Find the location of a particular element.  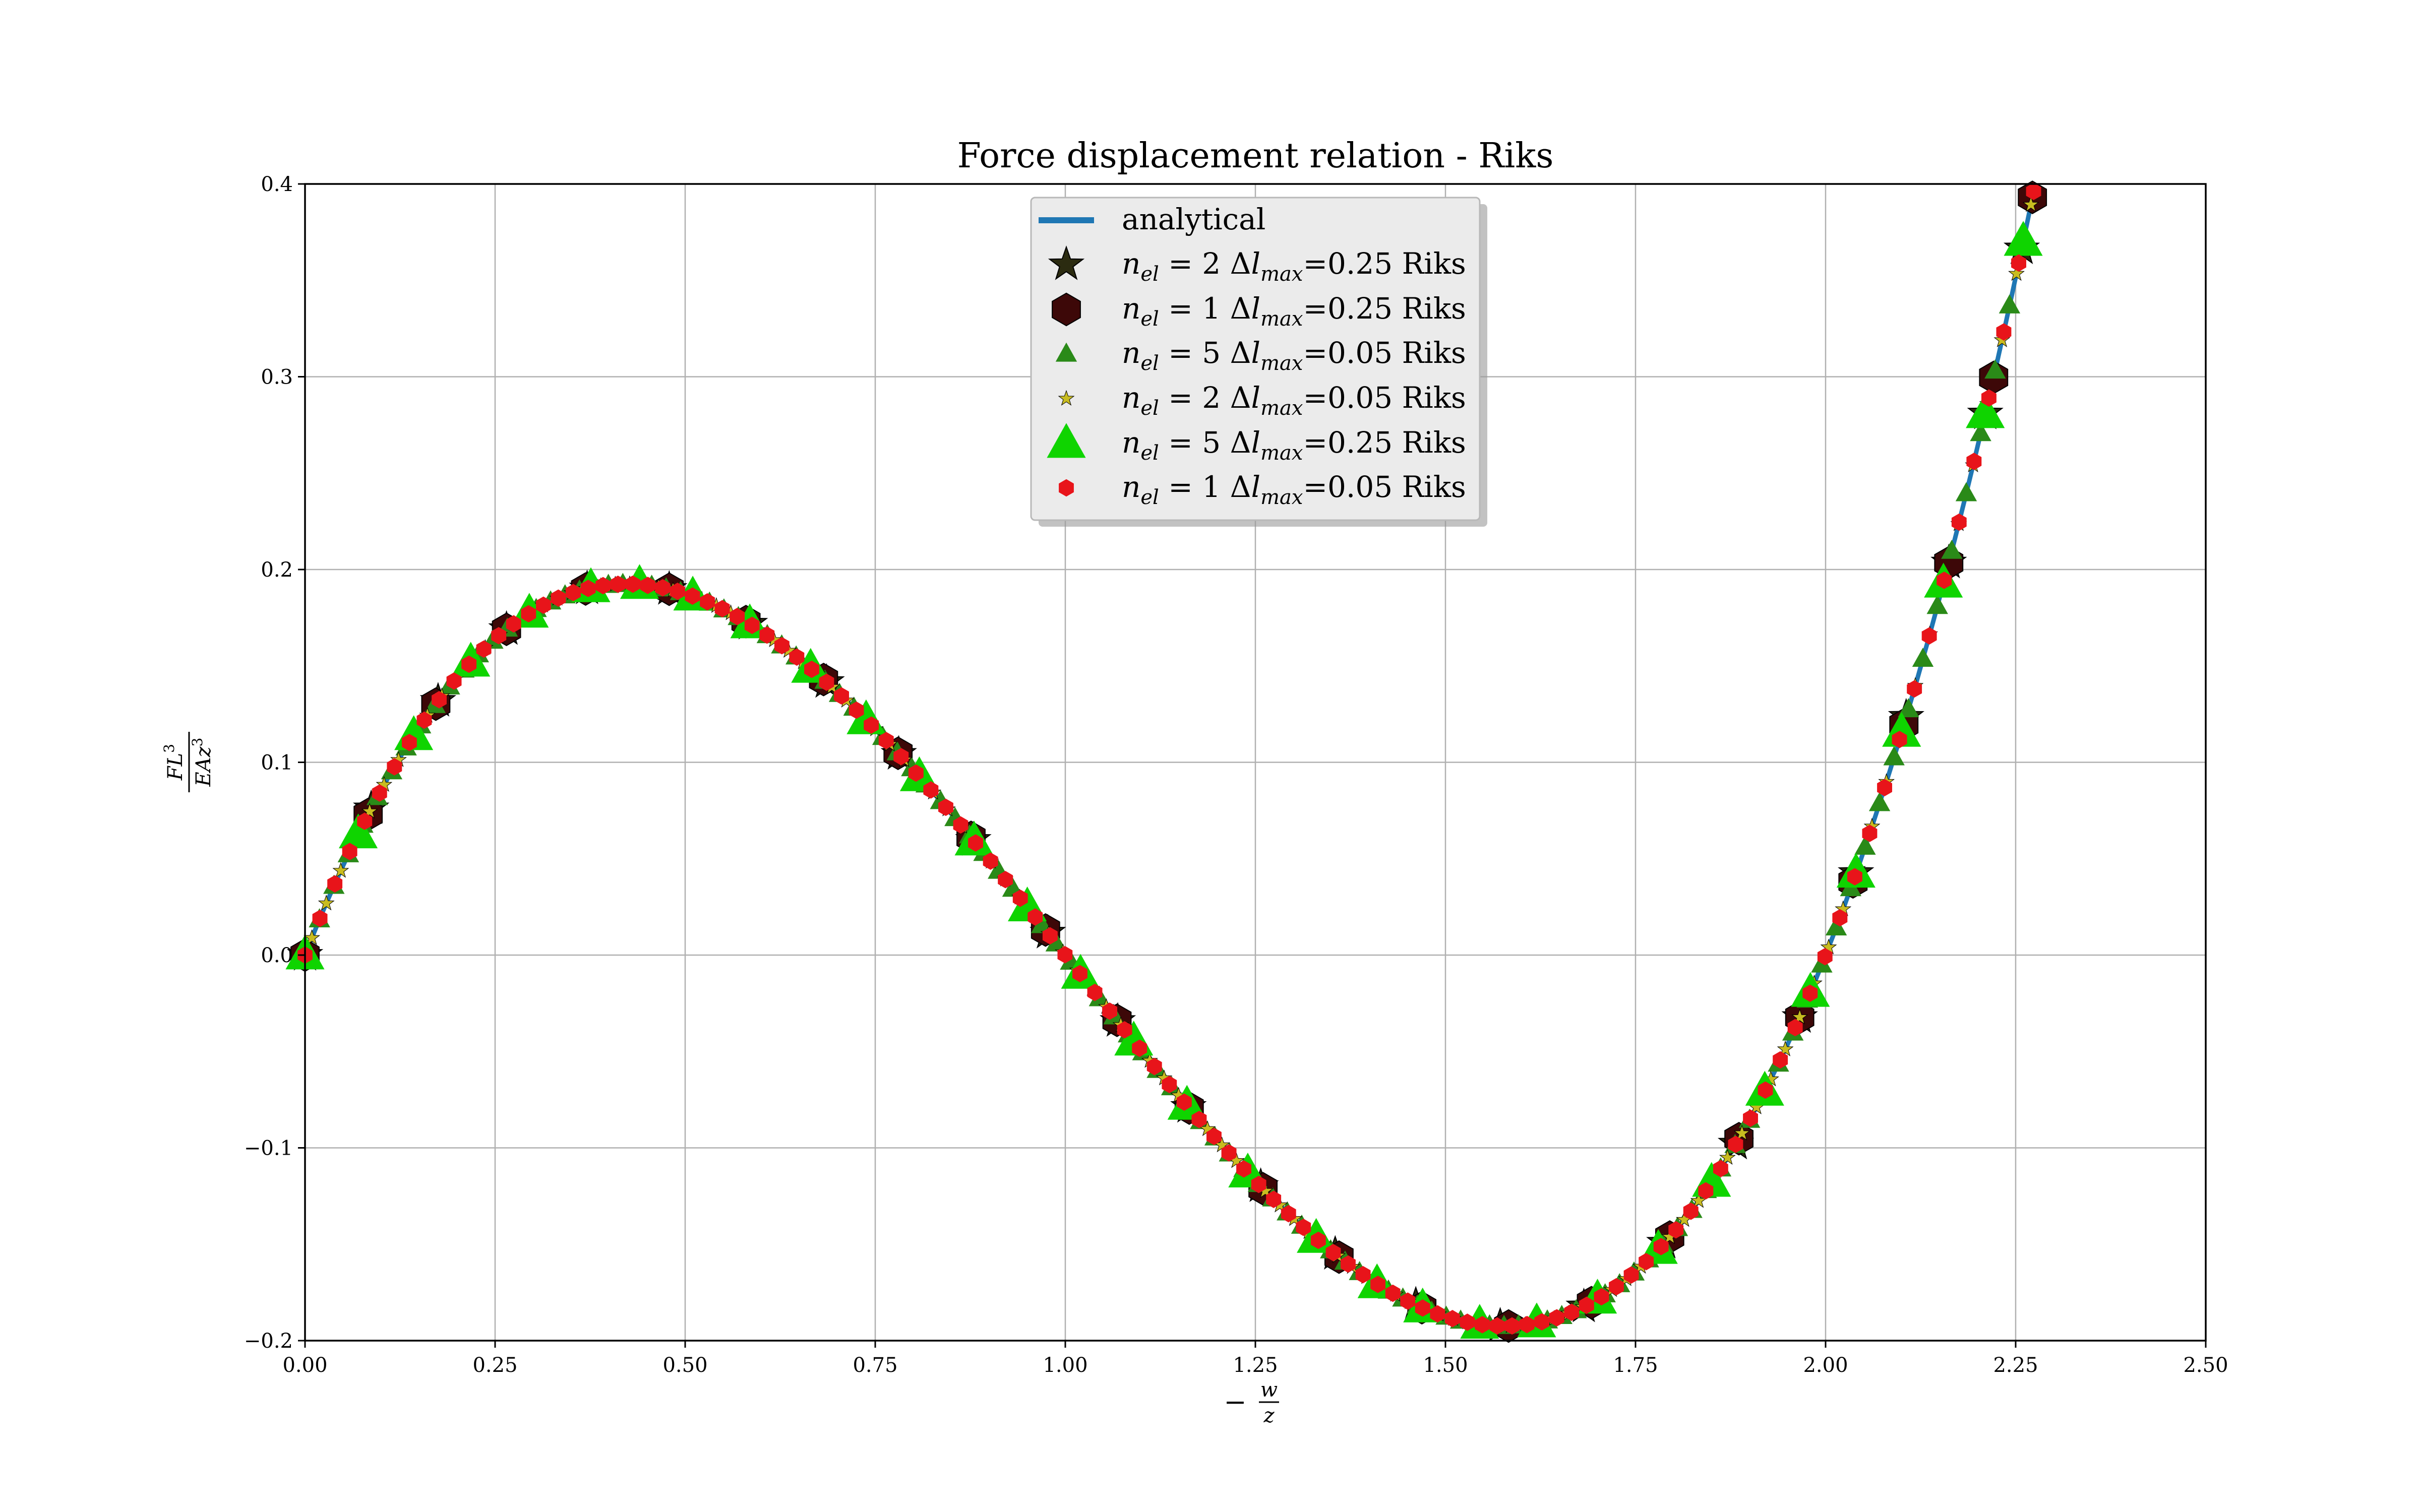

legend-entry: analytical is located at coordinates (1152, 219).